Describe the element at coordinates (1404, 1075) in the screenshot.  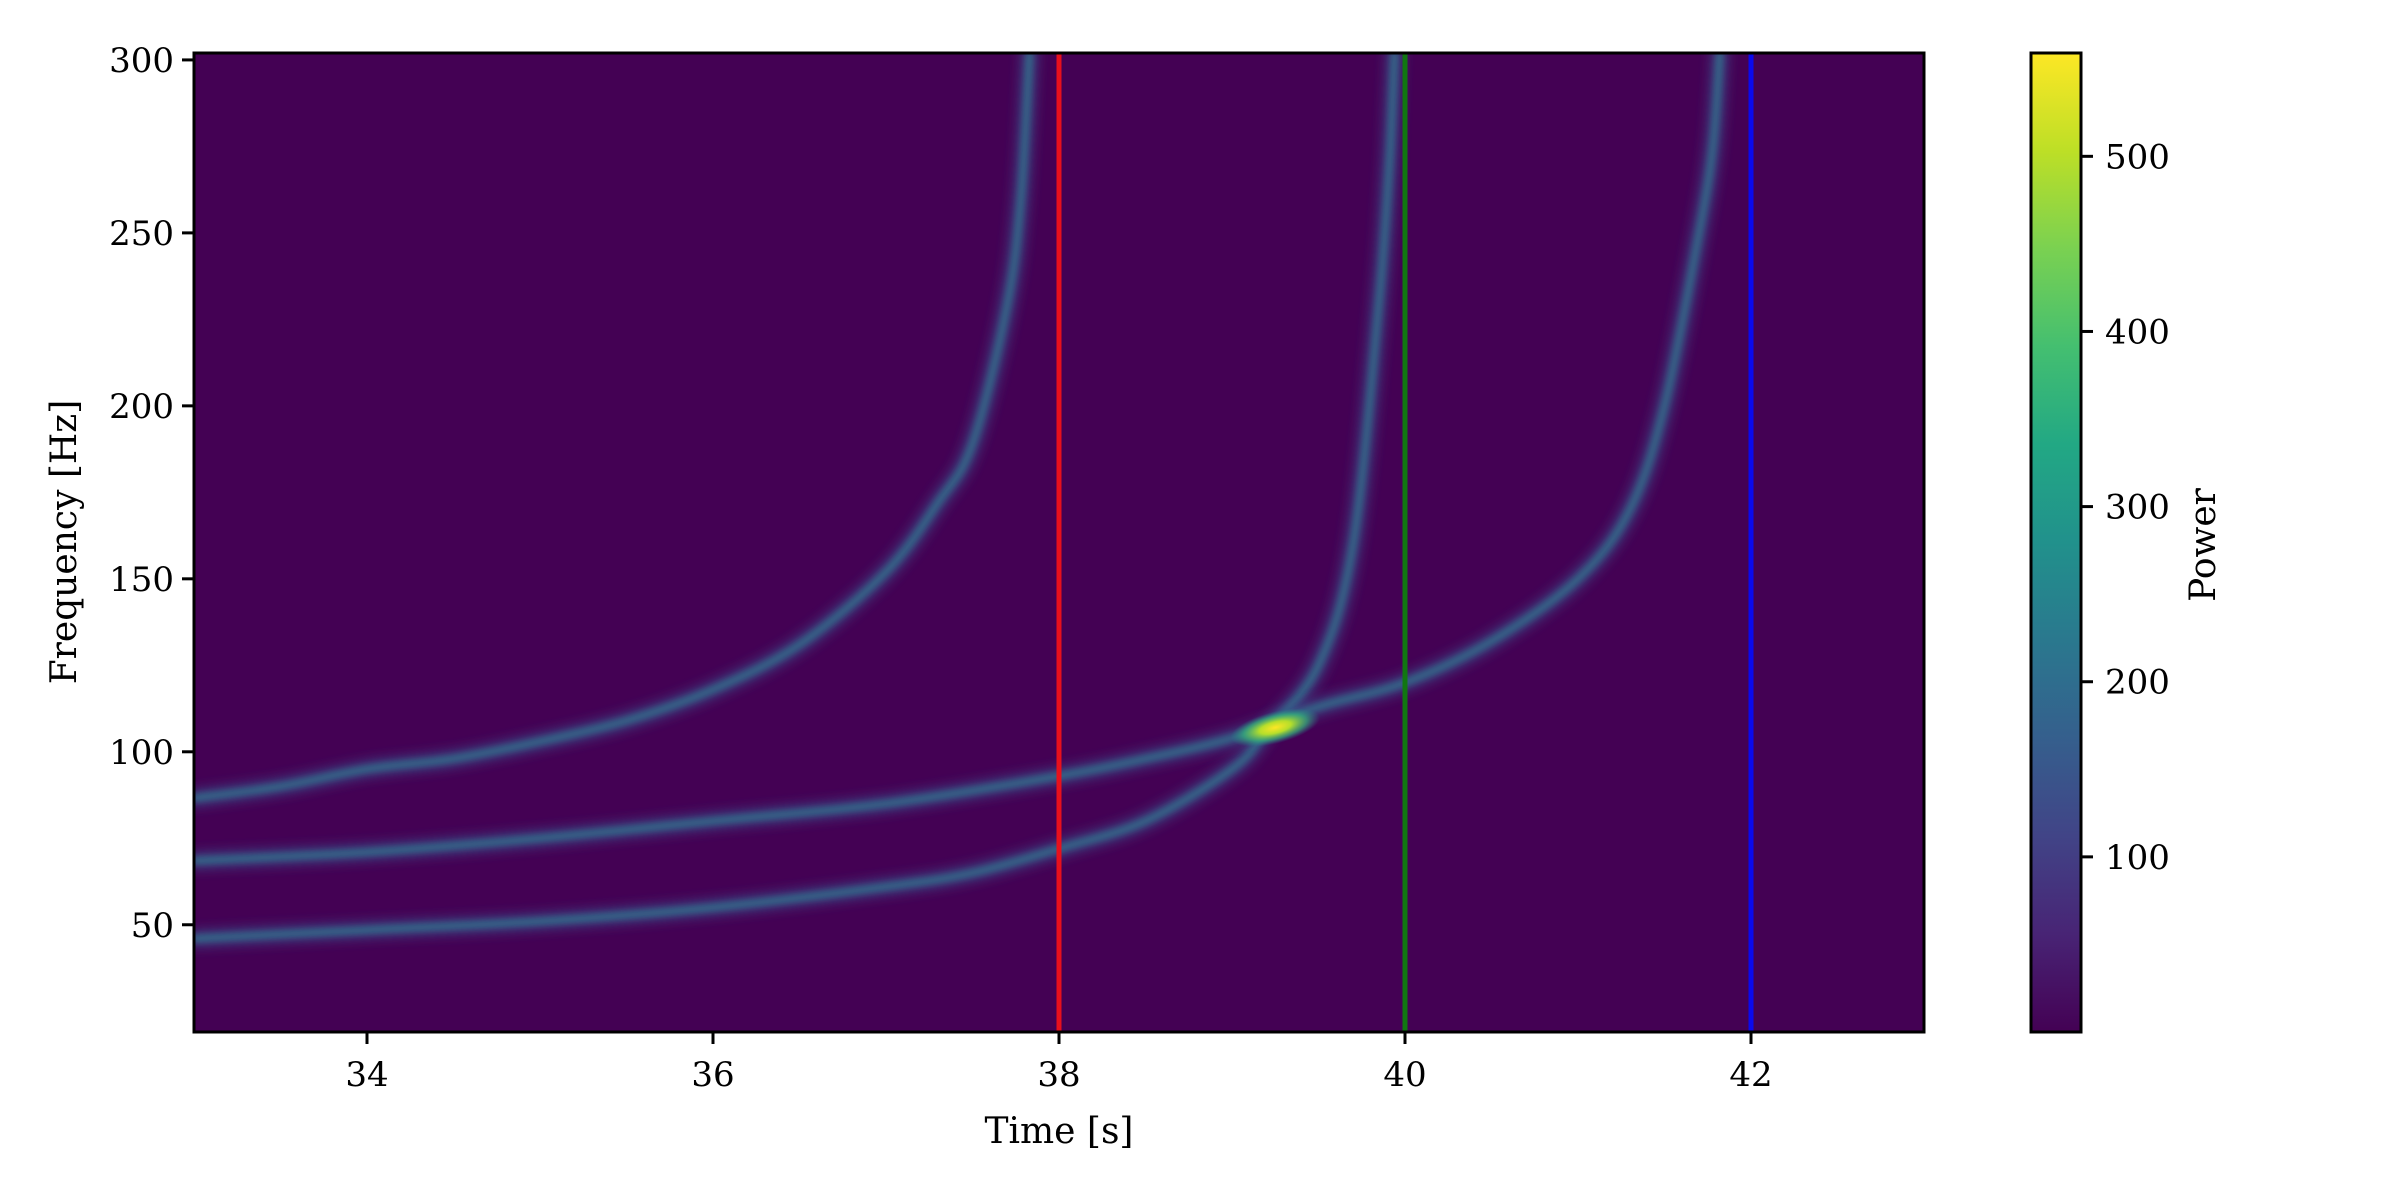
I see `x-tick-label: 40` at that location.